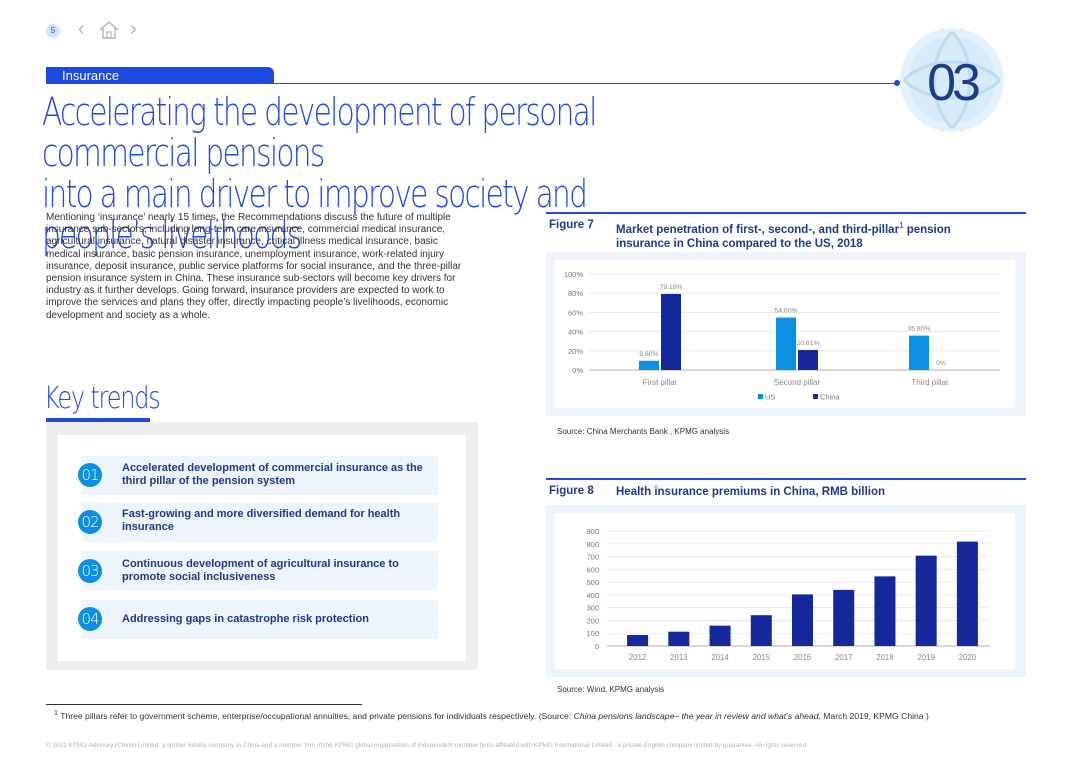 This screenshot has width=1080, height=770. What do you see at coordinates (575, 312) in the screenshot?
I see `y-tick-label: 60%` at bounding box center [575, 312].